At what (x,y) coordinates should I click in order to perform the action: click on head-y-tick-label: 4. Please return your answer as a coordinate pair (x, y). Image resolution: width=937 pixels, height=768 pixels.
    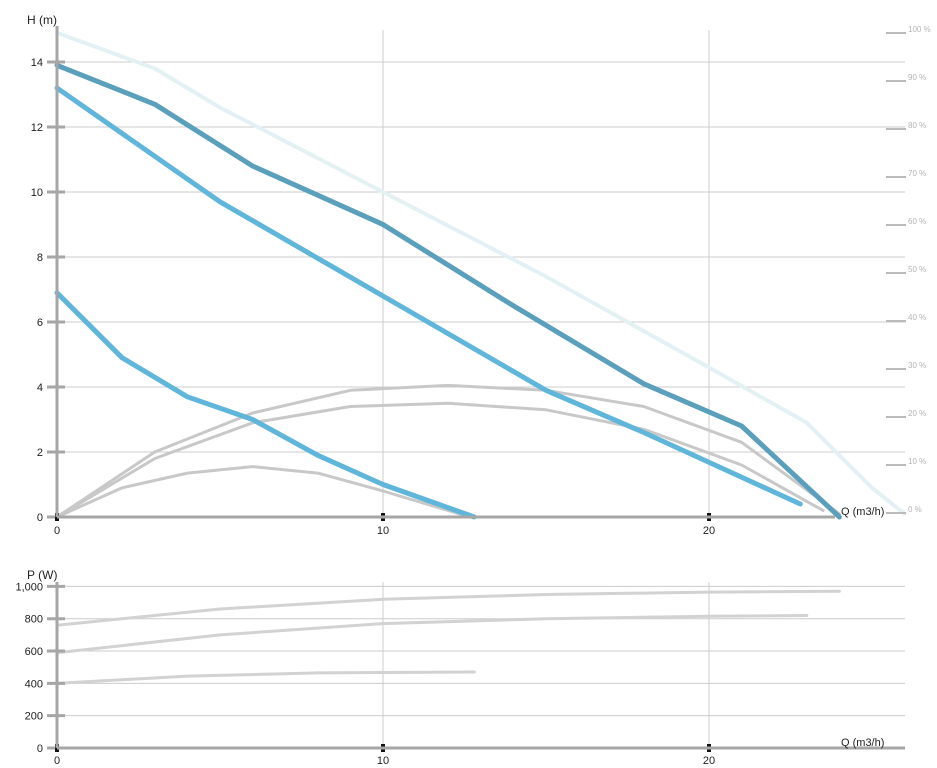
    Looking at the image, I should click on (40, 388).